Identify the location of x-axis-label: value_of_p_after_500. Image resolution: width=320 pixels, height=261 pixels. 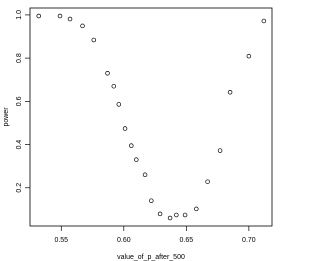
(151, 257).